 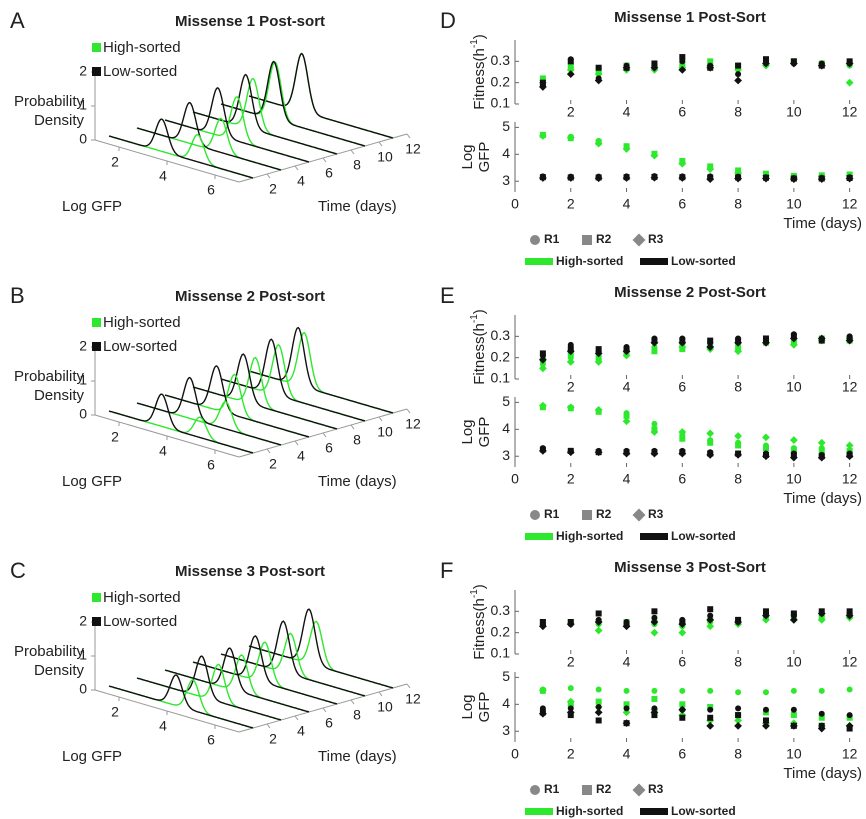 What do you see at coordinates (552, 514) in the screenshot?
I see `legend-label: R1` at bounding box center [552, 514].